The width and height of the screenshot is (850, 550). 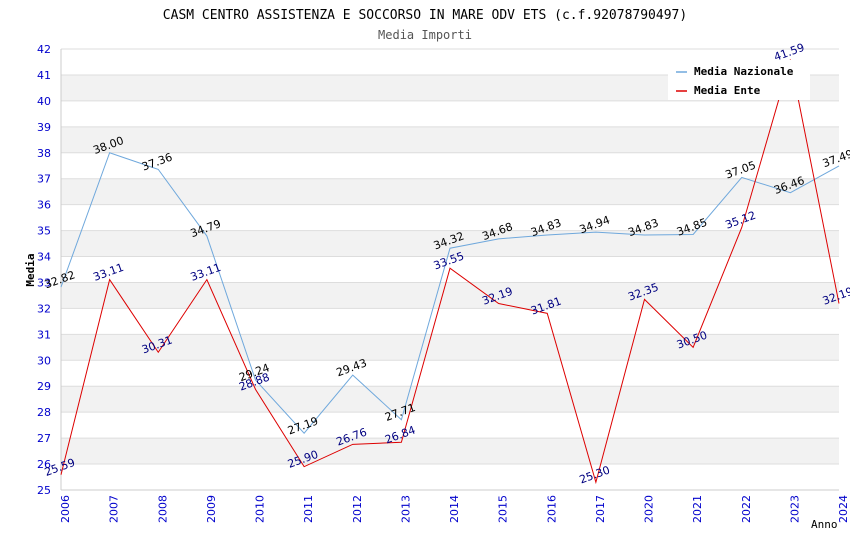 What do you see at coordinates (44, 412) in the screenshot?
I see `y-tick-label: 28` at bounding box center [44, 412].